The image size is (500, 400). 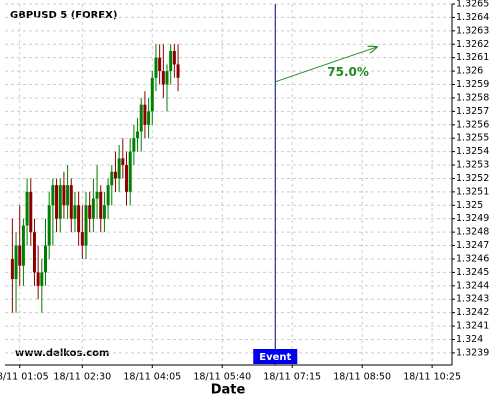 I want to click on y-tick-label: 1.3254, so click(x=472, y=151).